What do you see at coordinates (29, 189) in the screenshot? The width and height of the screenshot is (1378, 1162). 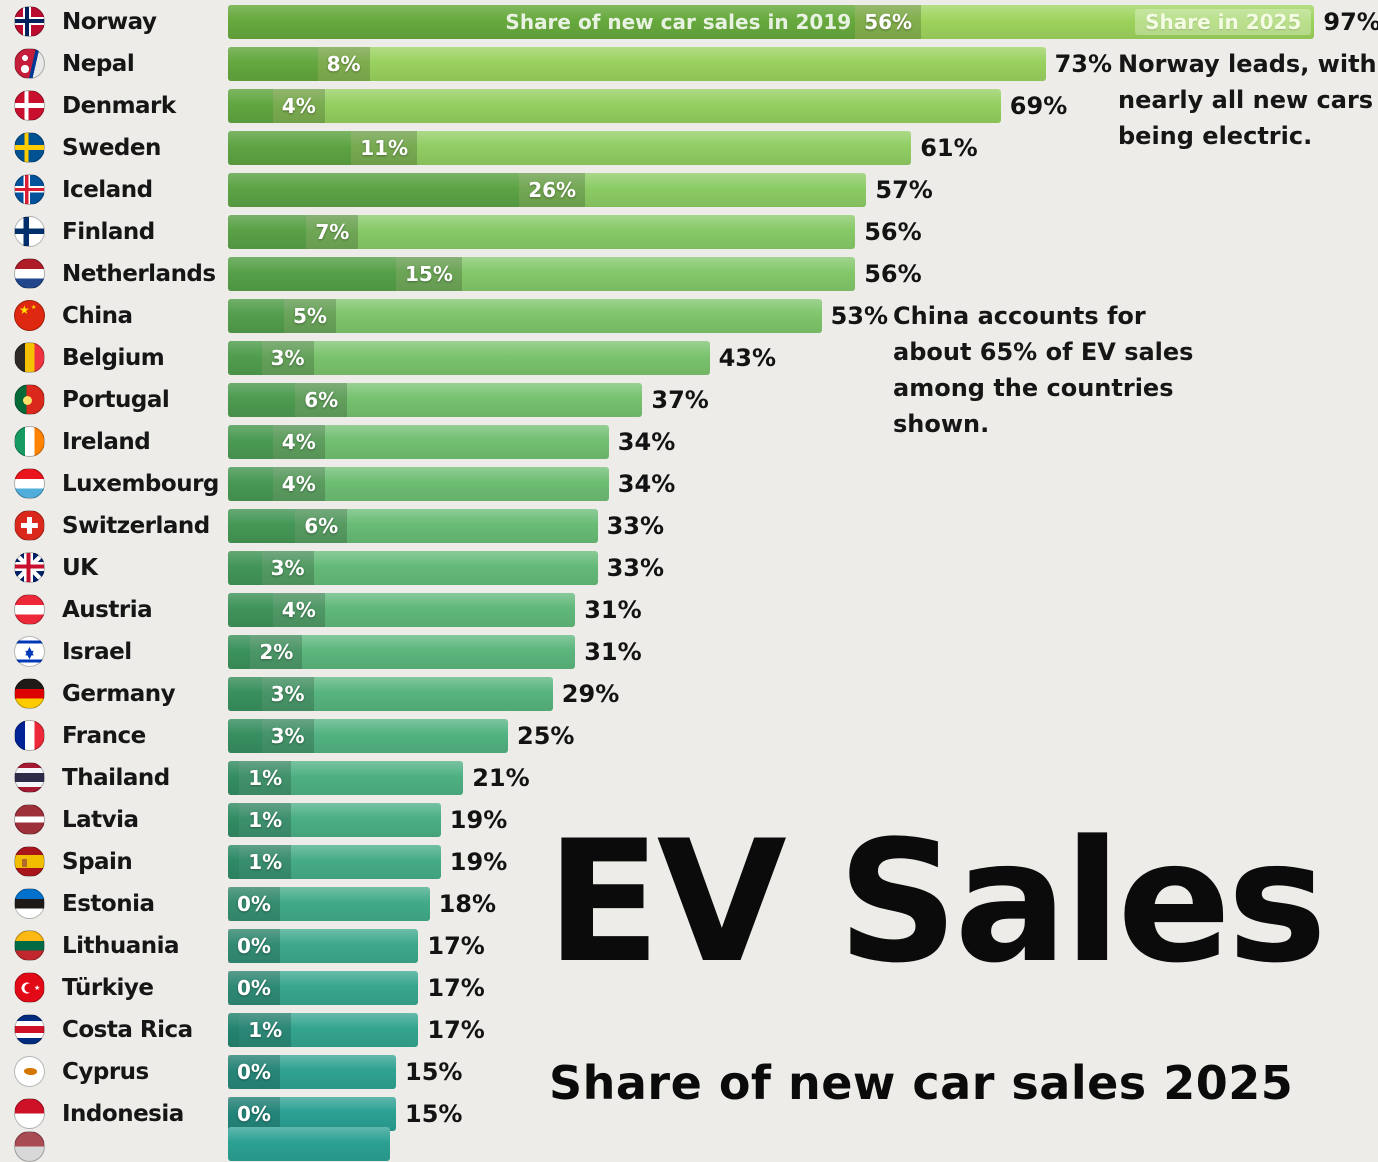 I see `flag-iceland-icon` at bounding box center [29, 189].